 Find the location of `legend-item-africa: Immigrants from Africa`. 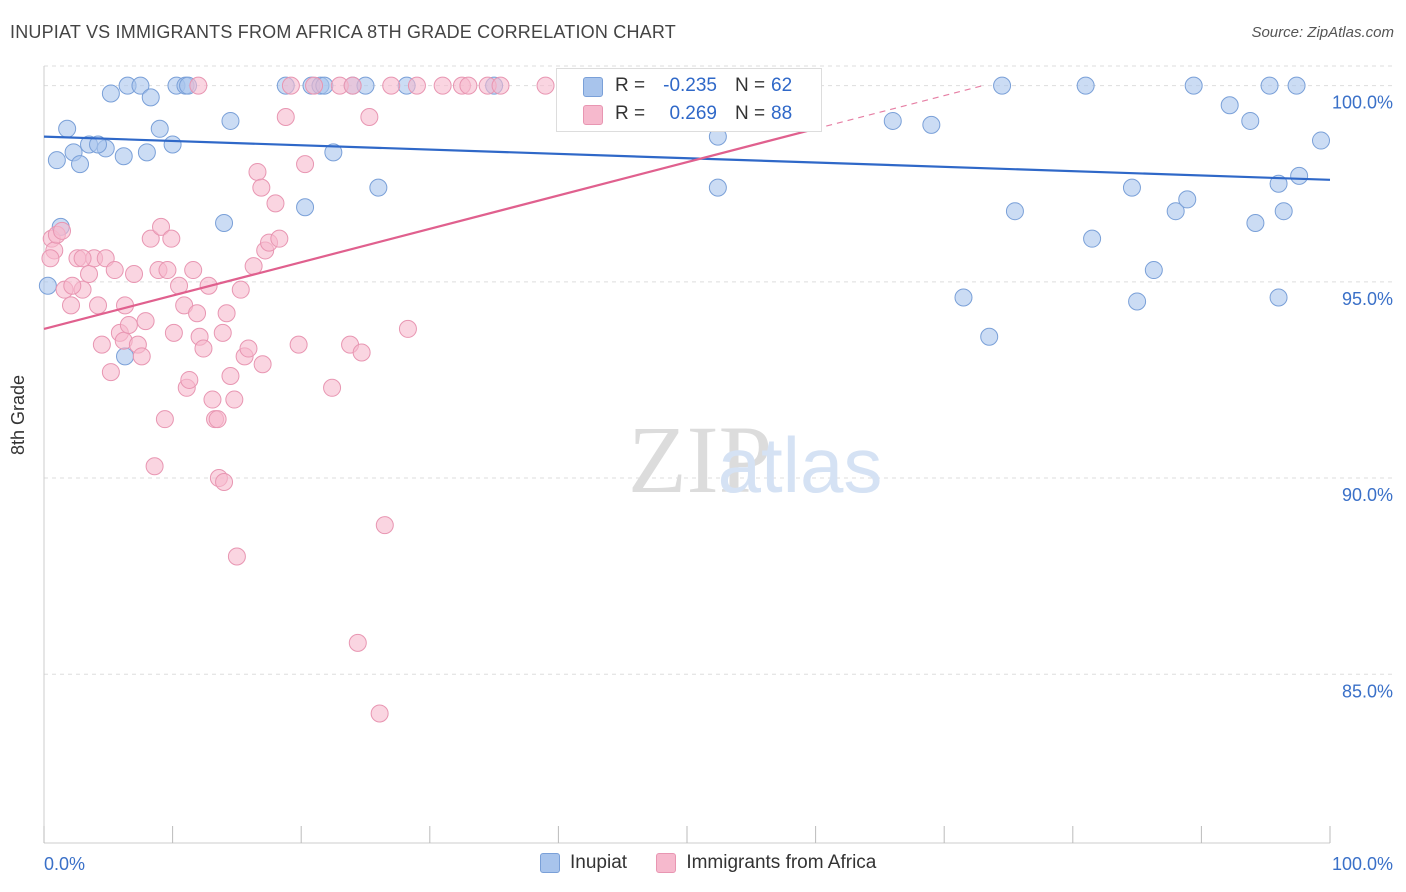

legend-item-africa: Immigrants from Africa is located at coordinates (766, 863).